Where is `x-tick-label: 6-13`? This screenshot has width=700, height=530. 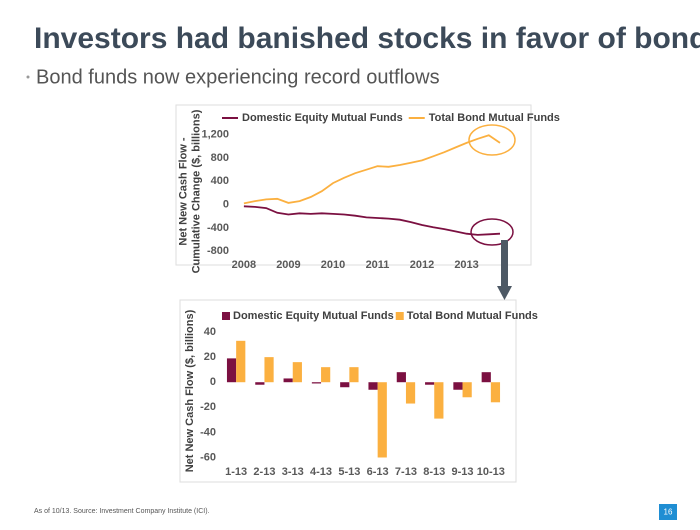
x-tick-label: 6-13 is located at coordinates (378, 472).